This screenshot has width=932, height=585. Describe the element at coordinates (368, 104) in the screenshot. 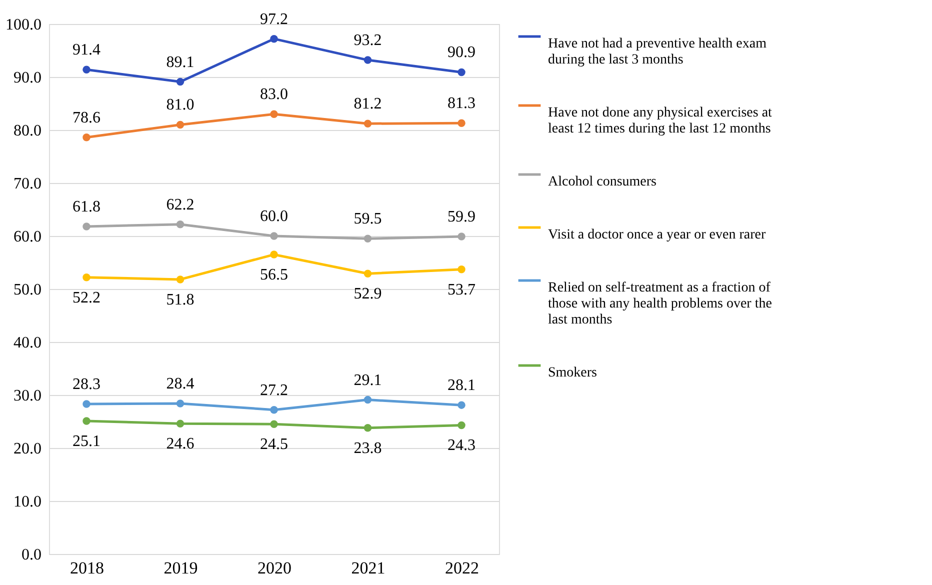

I see `data-label: 81.2` at that location.